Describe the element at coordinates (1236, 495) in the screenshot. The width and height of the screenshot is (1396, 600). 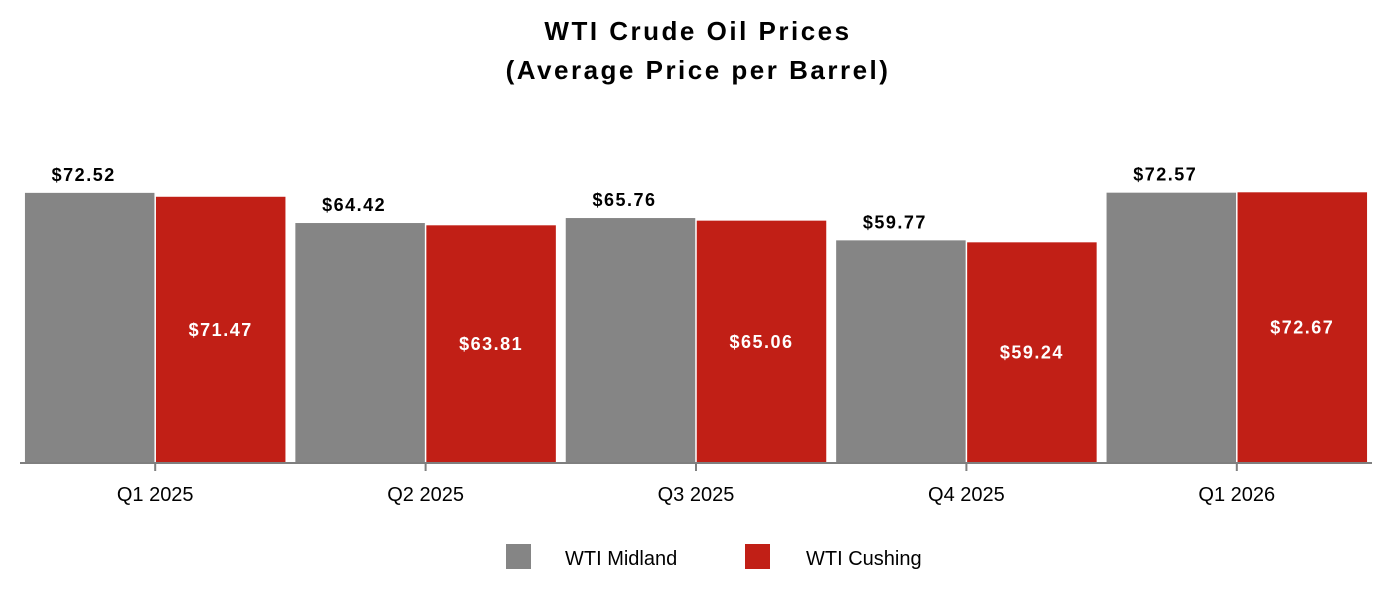
I see `x-tick-label: Q1 2026` at that location.